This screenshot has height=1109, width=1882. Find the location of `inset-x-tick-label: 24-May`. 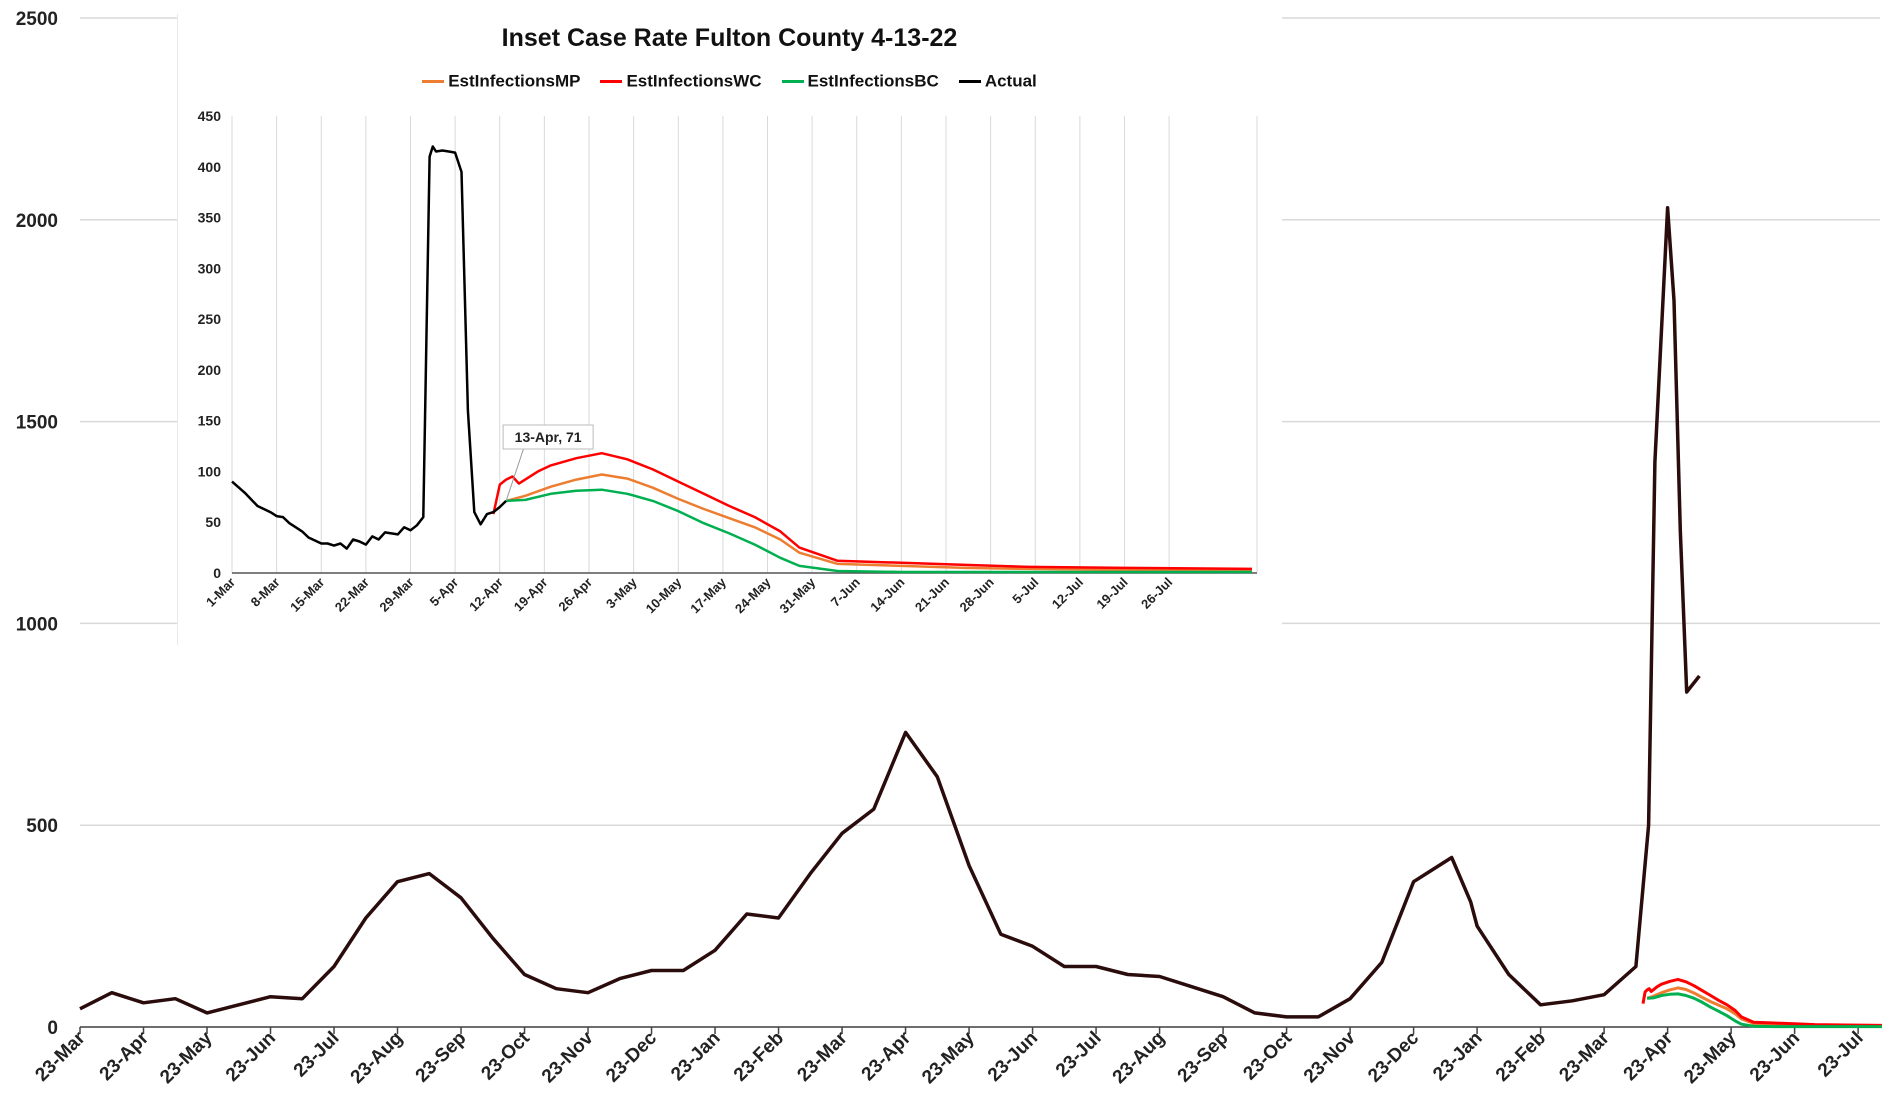

inset-x-tick-label: 24-May is located at coordinates (753, 595).